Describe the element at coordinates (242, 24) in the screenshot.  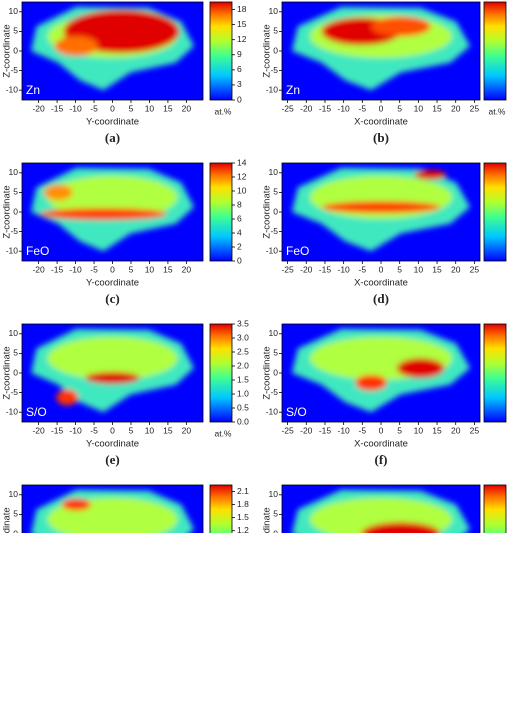
I see `colorbar-tick-label: 15` at that location.